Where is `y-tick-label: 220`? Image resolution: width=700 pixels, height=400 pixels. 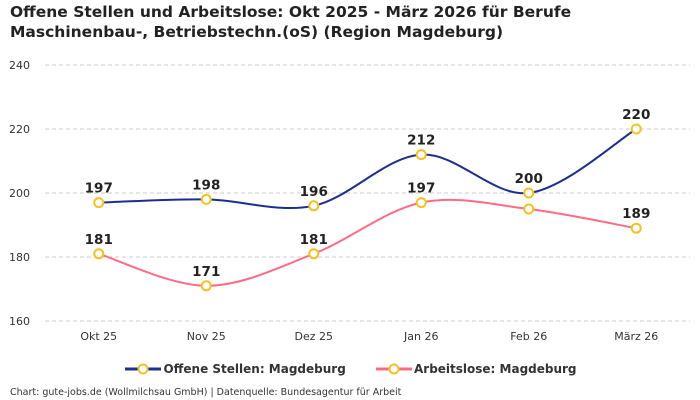 y-tick-label: 220 is located at coordinates (19, 129).